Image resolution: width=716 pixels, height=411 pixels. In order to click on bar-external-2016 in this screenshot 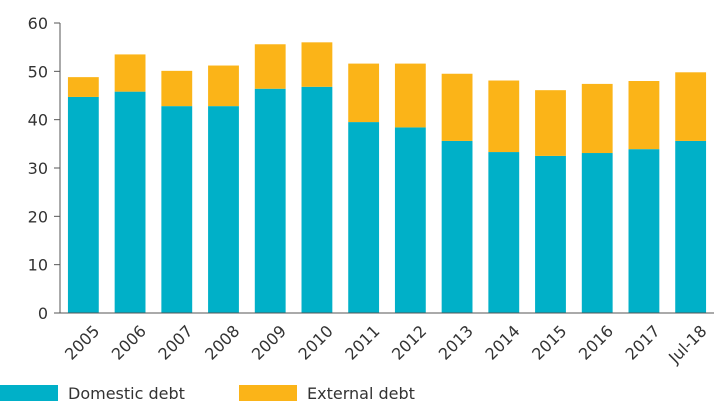, I will do `click(597, 118)`.